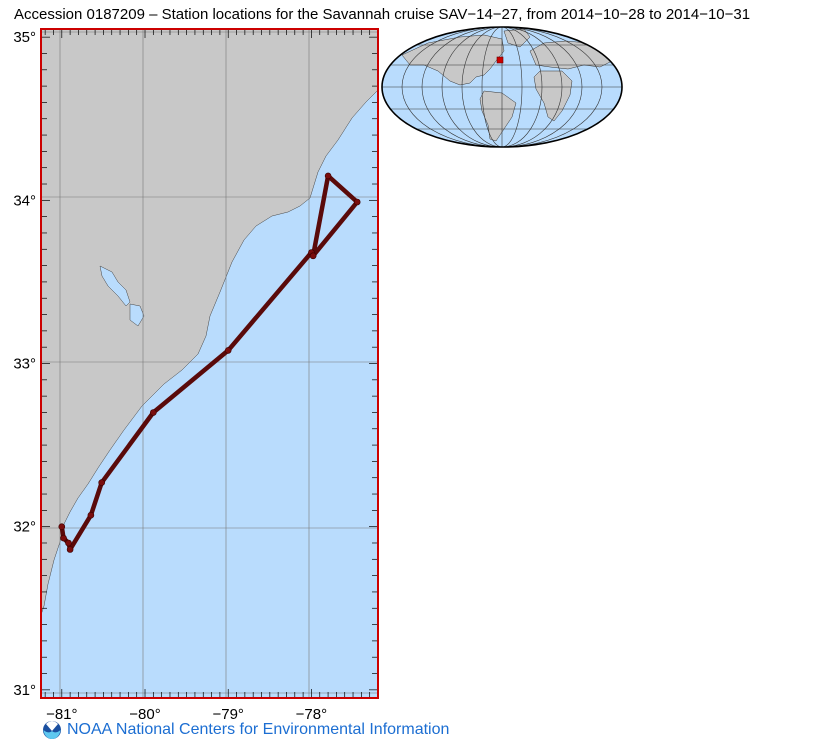 This screenshot has height=749, width=836. I want to click on lon-tick-label: −81°, so click(61, 714).